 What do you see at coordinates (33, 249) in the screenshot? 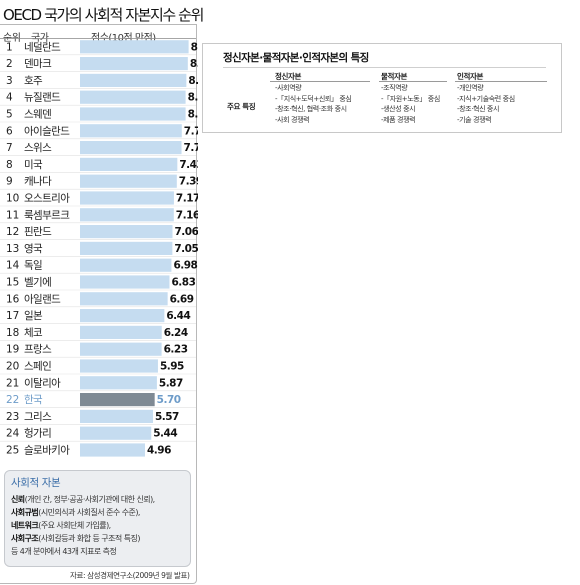
I see `country-label: 영국` at bounding box center [33, 249].